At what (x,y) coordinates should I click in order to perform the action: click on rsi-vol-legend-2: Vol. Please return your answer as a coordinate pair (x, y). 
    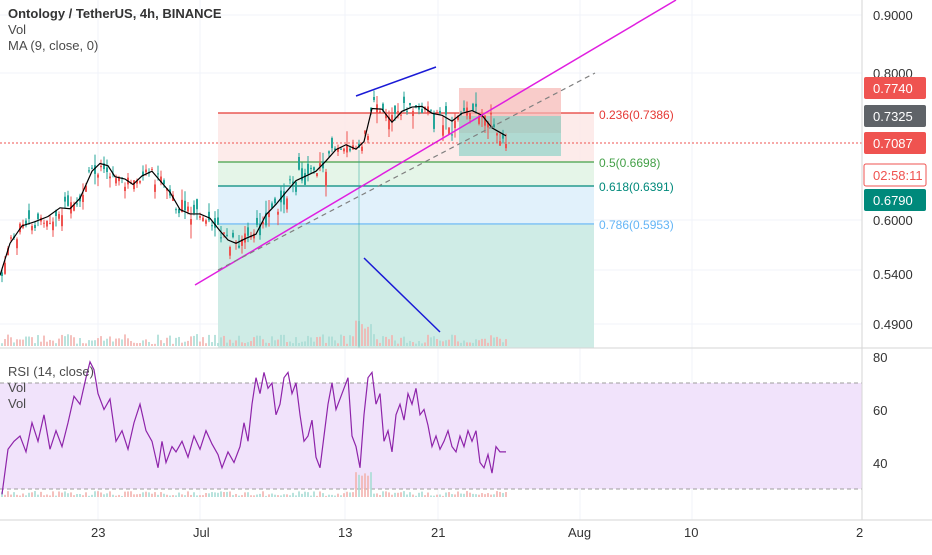
    Looking at the image, I should click on (17, 403).